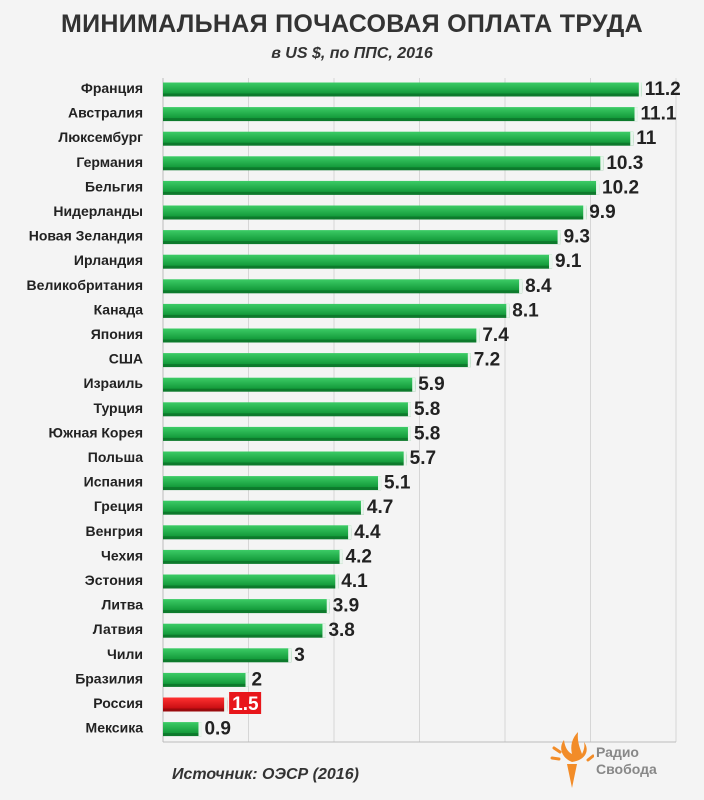 The width and height of the screenshot is (704, 800). Describe the element at coordinates (341, 630) in the screenshot. I see `value-label: 3.8` at that location.